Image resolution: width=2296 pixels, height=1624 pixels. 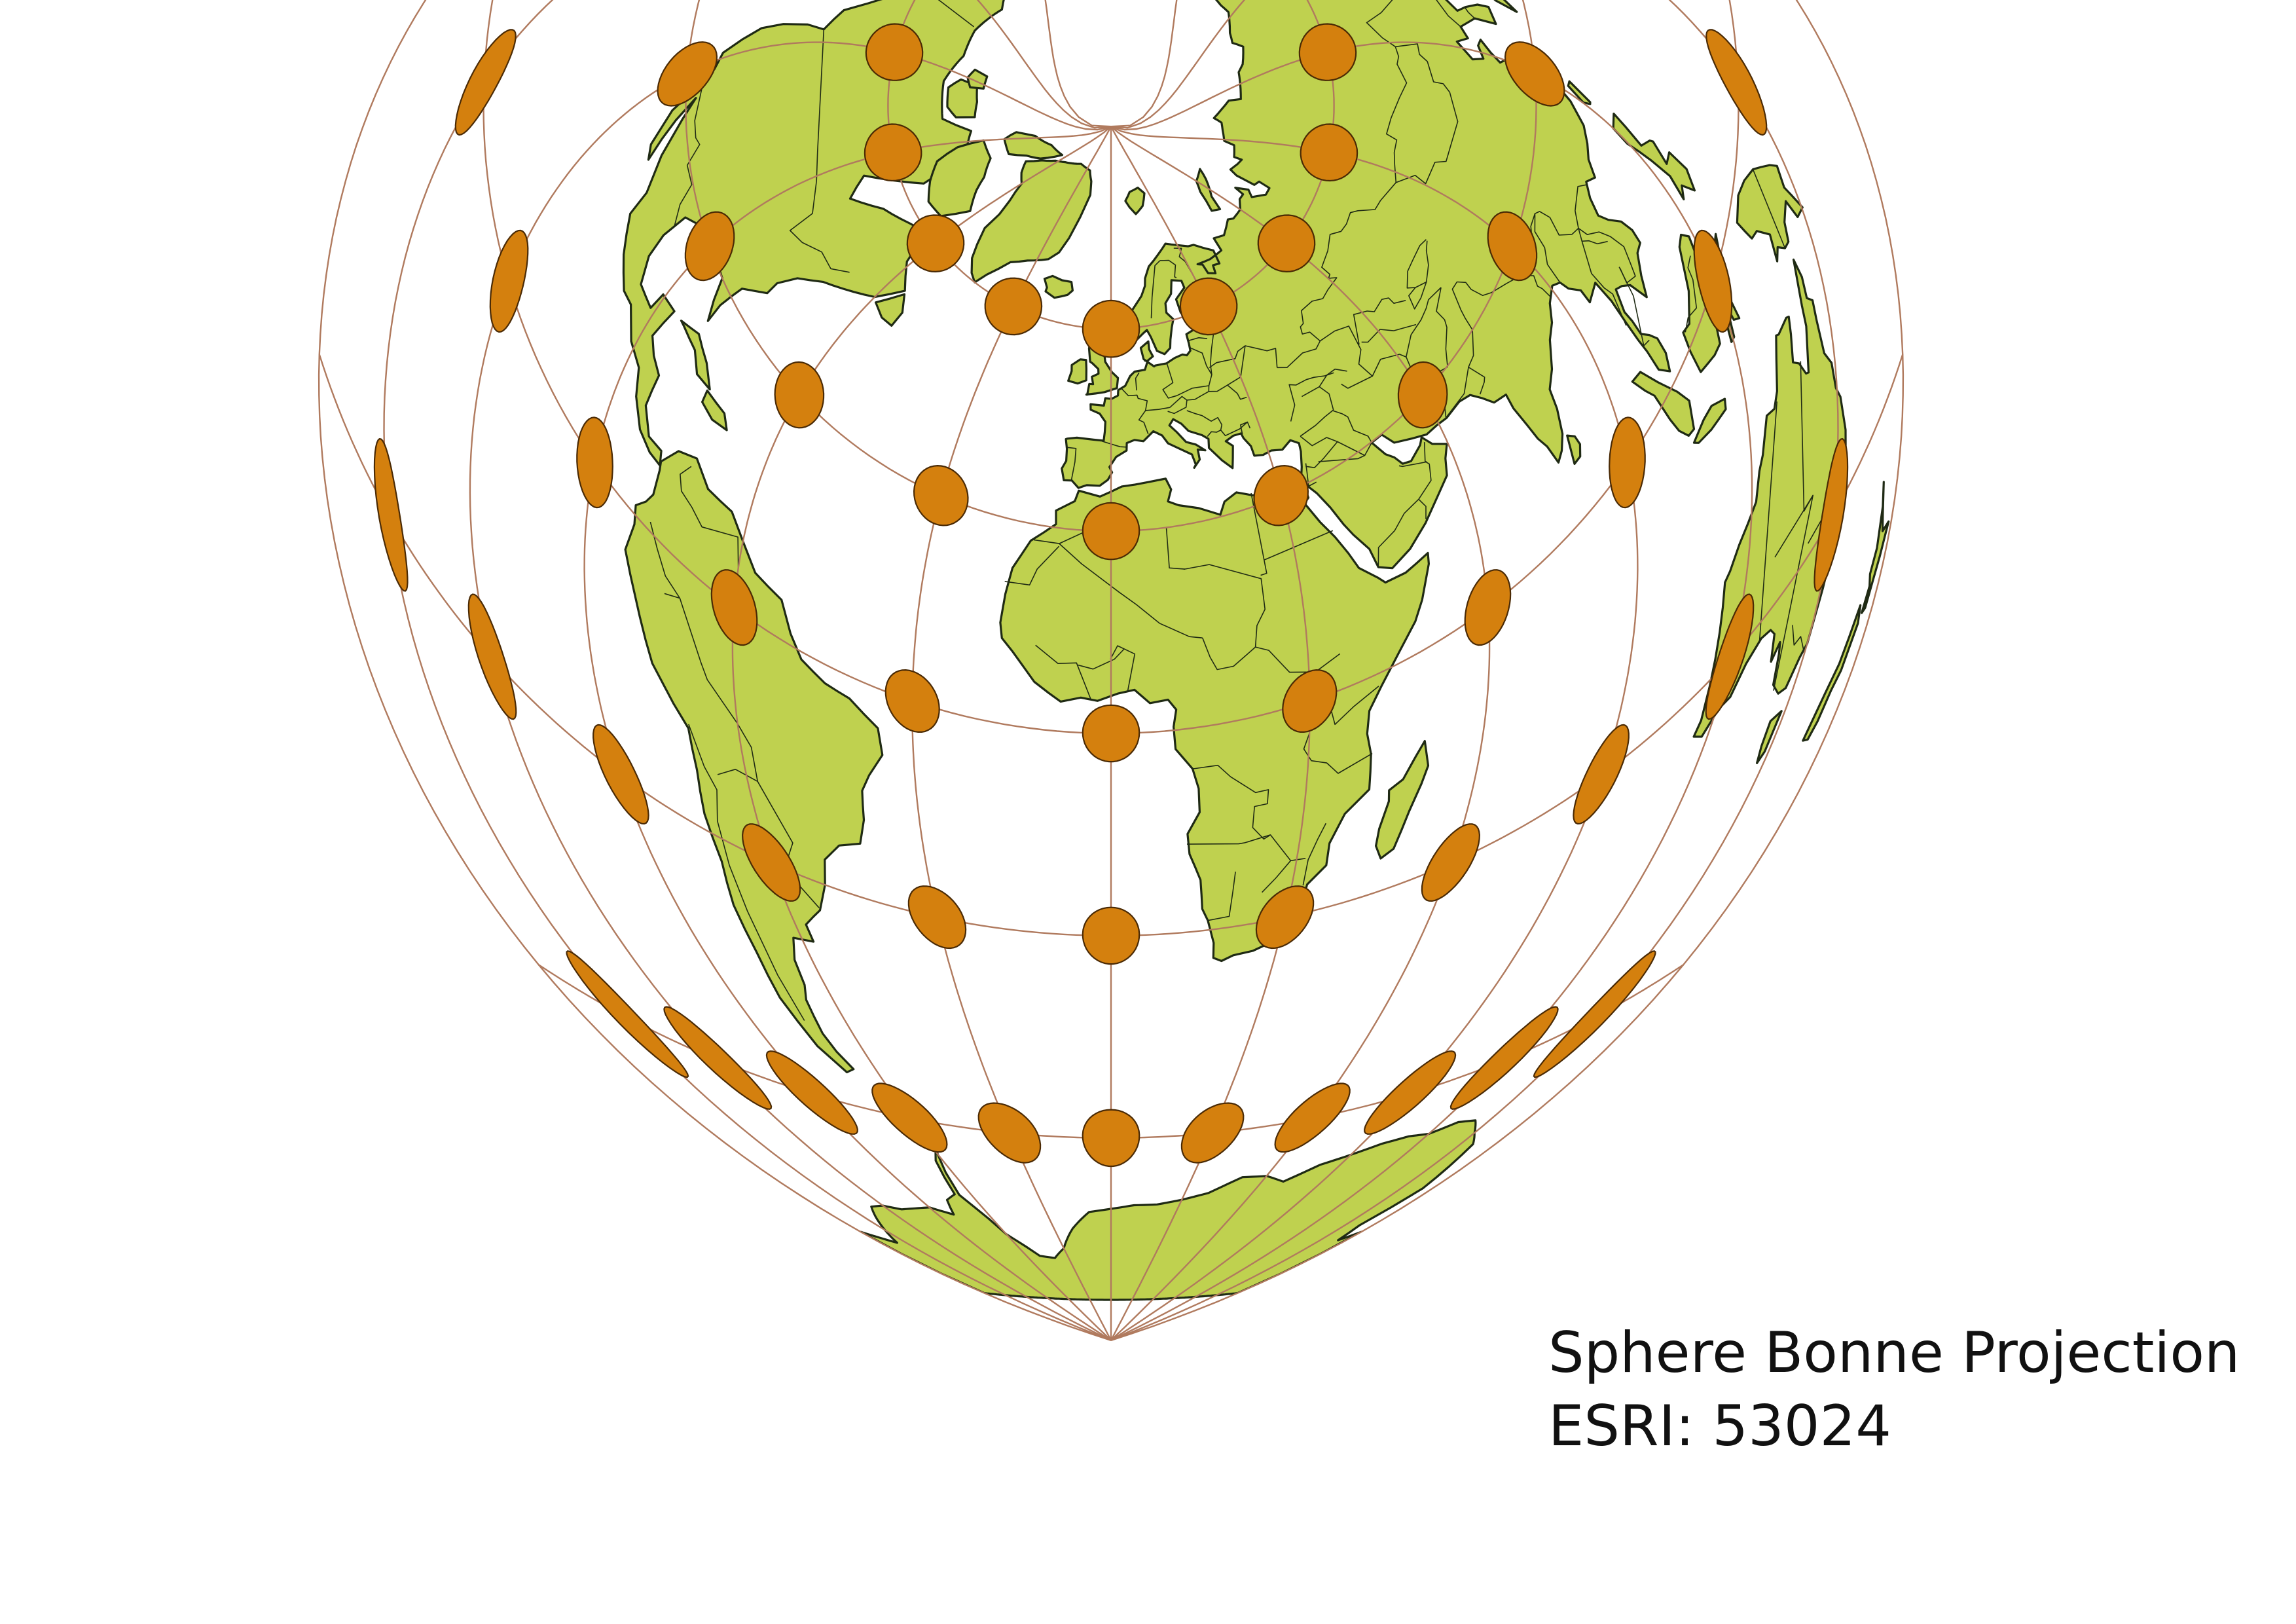 What do you see at coordinates (890, 310) in the screenshot?
I see `land-newfoundland` at bounding box center [890, 310].